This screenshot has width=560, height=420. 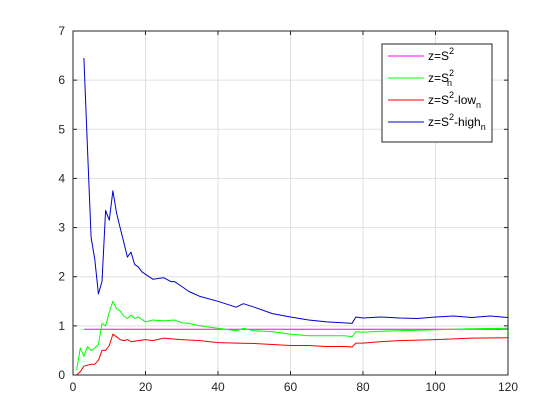 I want to click on legend-label-4: z=S2-highn, so click(x=457, y=122).